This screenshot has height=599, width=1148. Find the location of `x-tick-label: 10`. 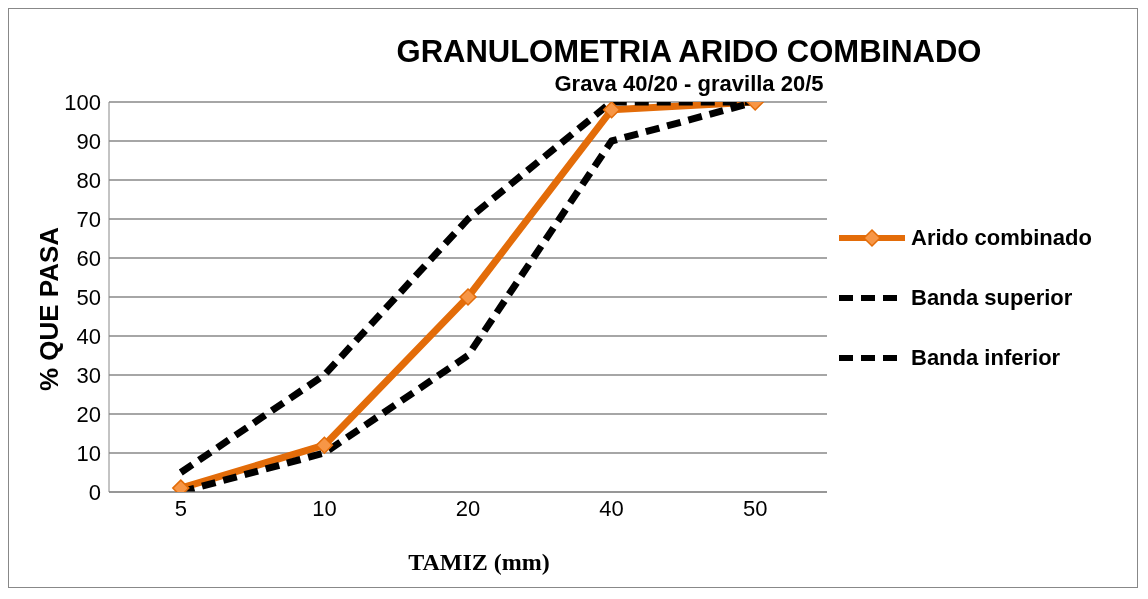

x-tick-label: 10 is located at coordinates (324, 508).